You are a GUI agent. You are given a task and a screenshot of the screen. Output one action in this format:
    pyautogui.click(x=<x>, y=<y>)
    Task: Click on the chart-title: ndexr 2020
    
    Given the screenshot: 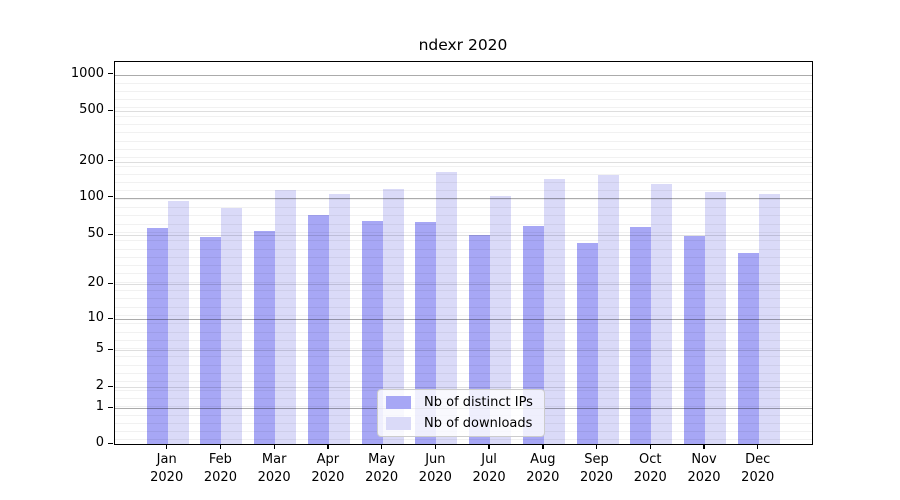 What is the action you would take?
    pyautogui.click(x=463, y=45)
    